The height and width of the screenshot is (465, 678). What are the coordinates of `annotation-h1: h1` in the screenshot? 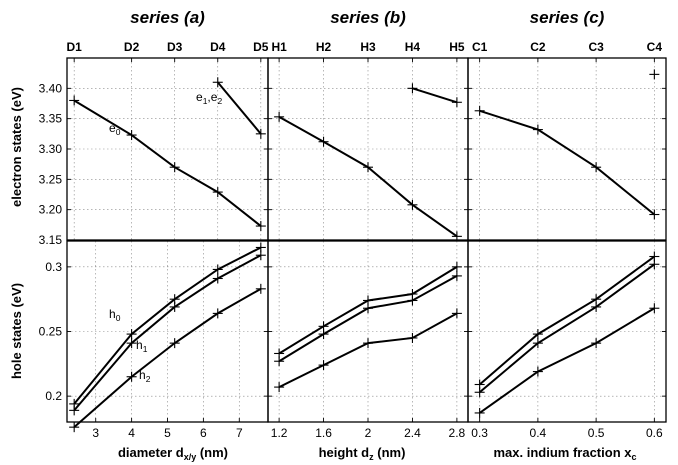 It's located at (142, 346).